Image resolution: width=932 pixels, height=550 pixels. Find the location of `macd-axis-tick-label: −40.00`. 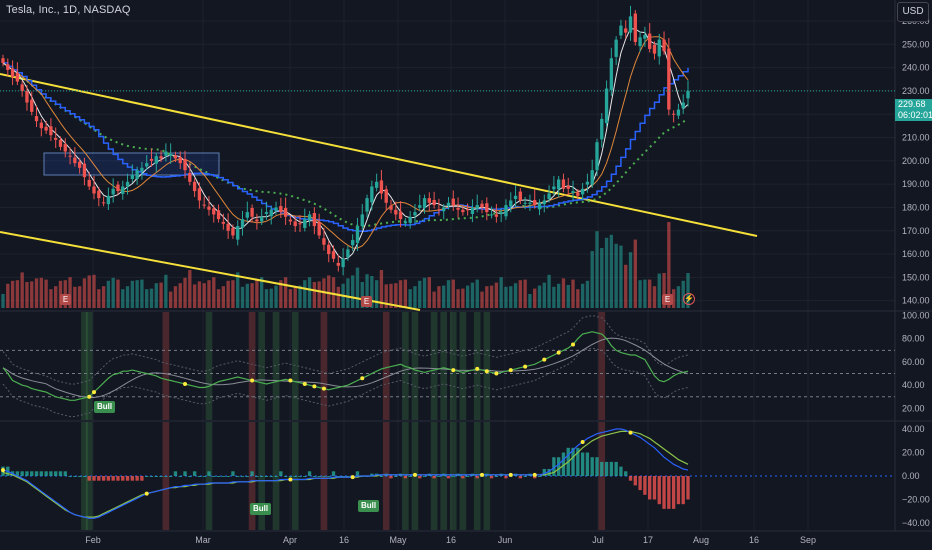

macd-axis-tick-label: −40.00 is located at coordinates (916, 523).